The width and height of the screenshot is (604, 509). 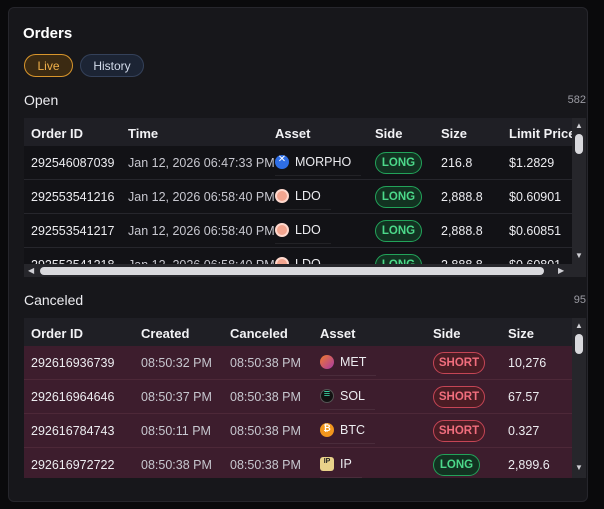 I want to click on sol-icon, so click(x=327, y=395).